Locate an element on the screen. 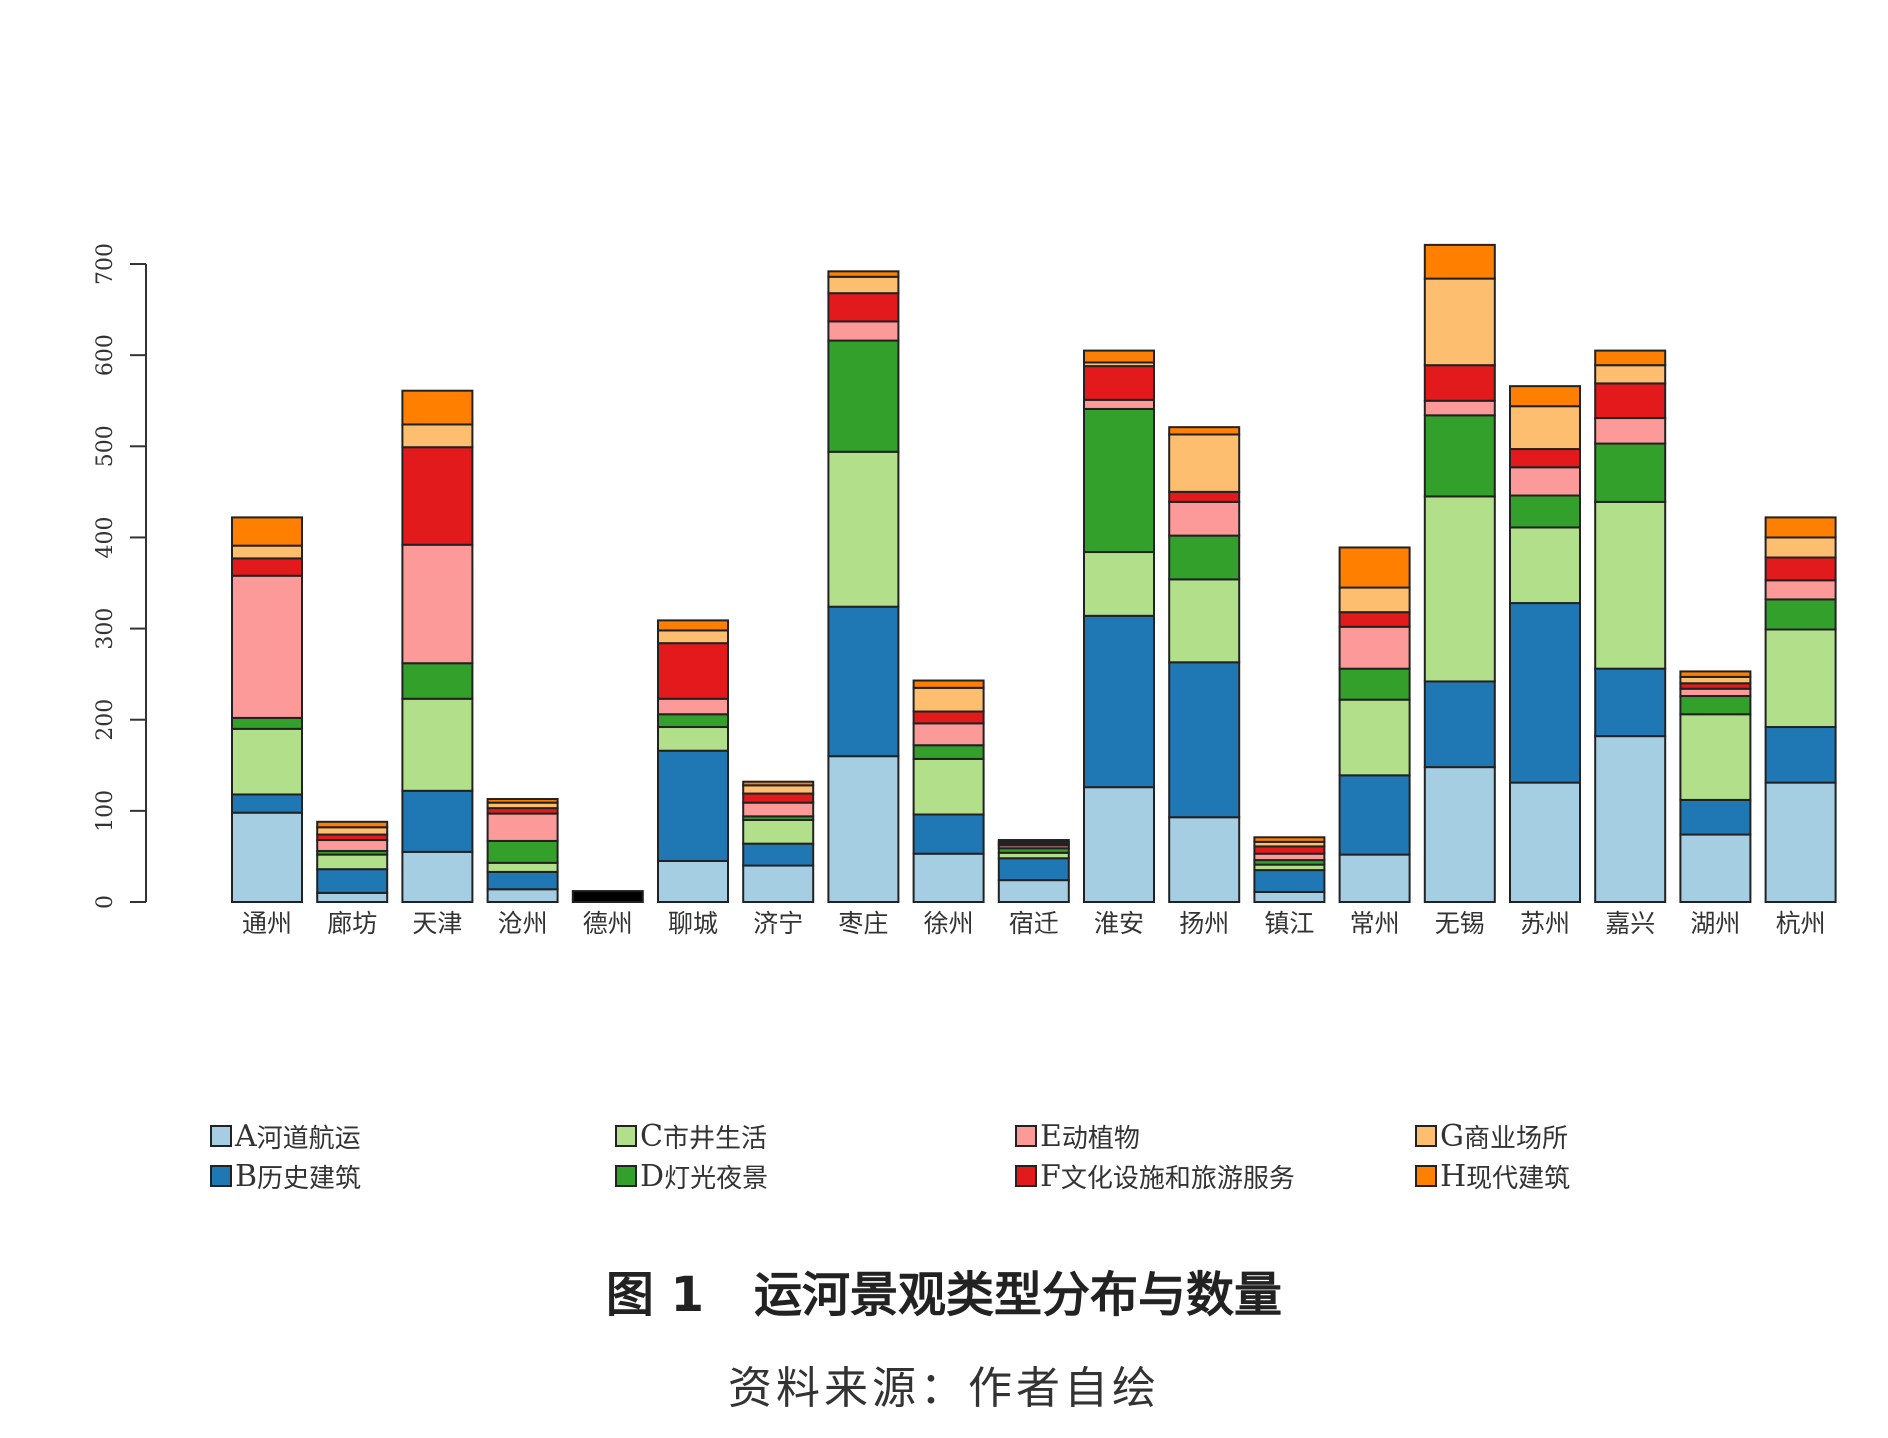 This screenshot has width=1888, height=1438. x-tick-label: 枣庄 is located at coordinates (863, 923).